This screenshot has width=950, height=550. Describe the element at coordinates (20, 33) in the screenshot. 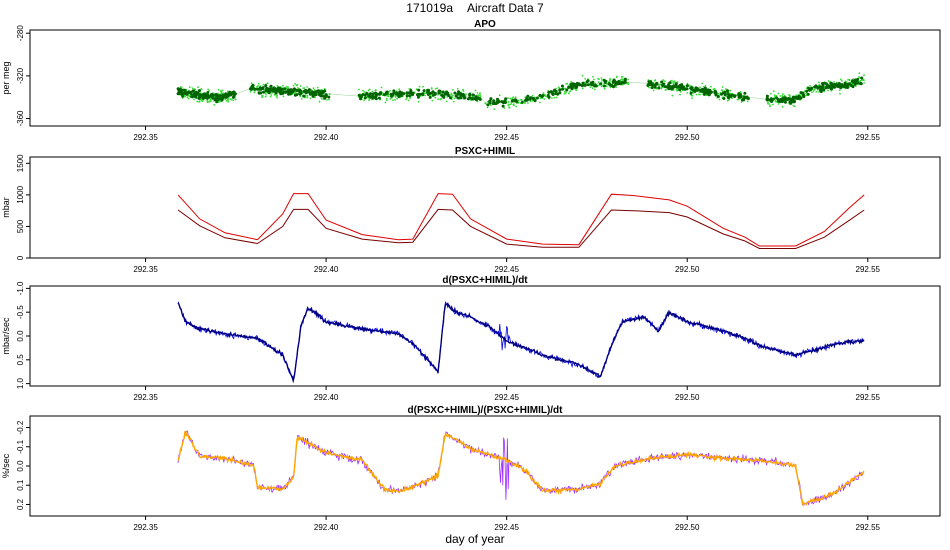

I see `y-tick-label: -280` at that location.